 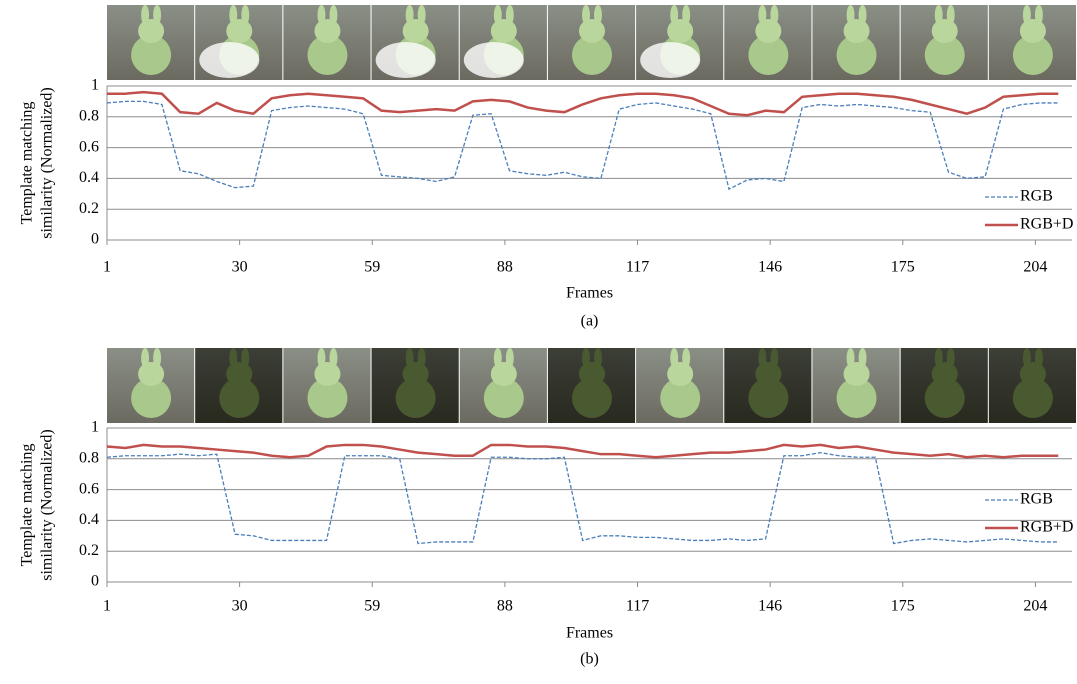 I want to click on caption: (a), so click(x=590, y=321).